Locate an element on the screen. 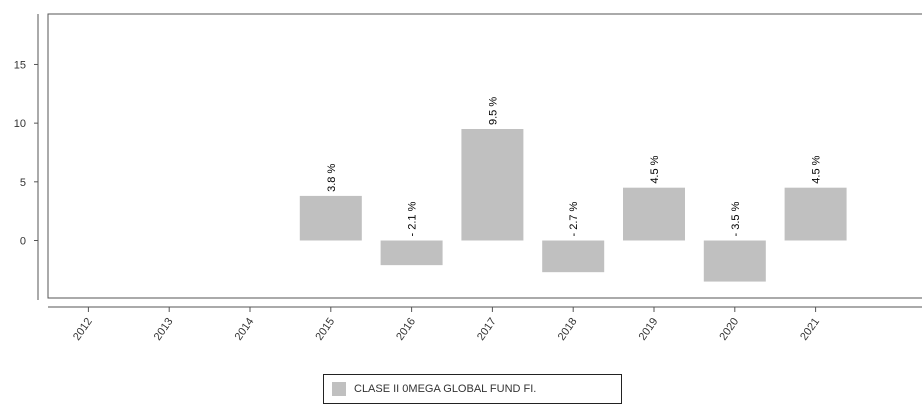 The height and width of the screenshot is (404, 922). x-tick-label: 2015 is located at coordinates (325, 329).